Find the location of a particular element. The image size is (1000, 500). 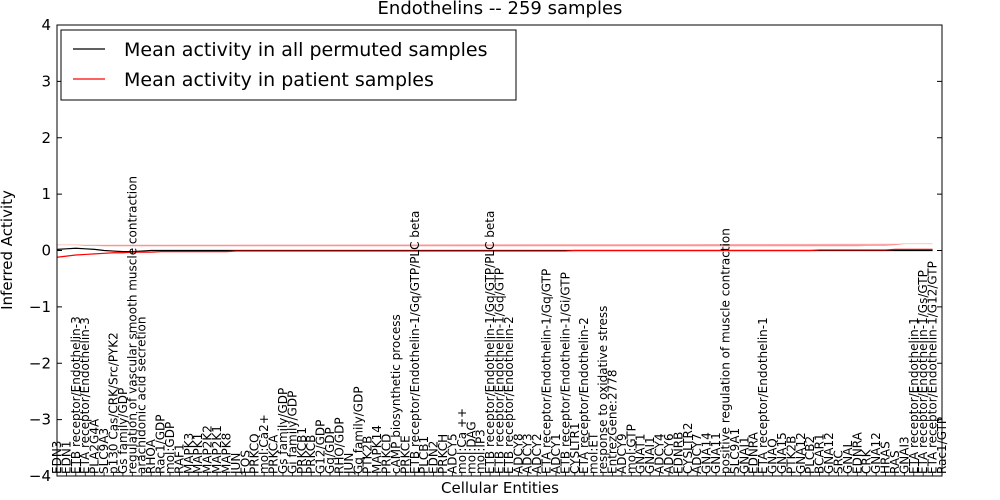

y-tick-label: −3 is located at coordinates (40, 420).